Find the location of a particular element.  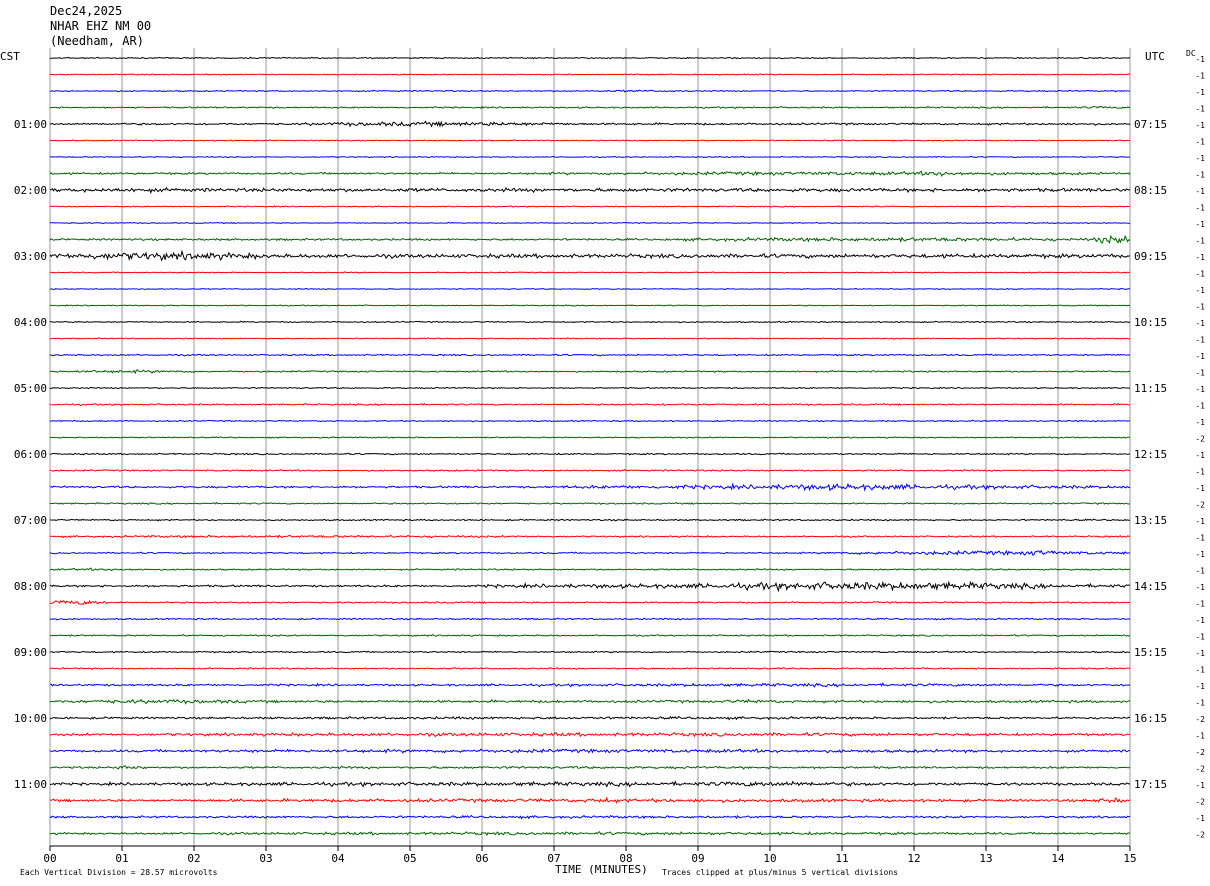

x-tick-label: 11 is located at coordinates (841, 858).